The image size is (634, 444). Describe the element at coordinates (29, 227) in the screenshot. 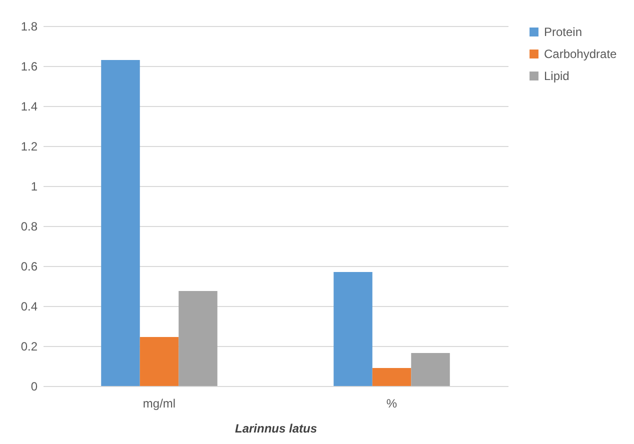

I see `y-tick-label: 0.8` at that location.